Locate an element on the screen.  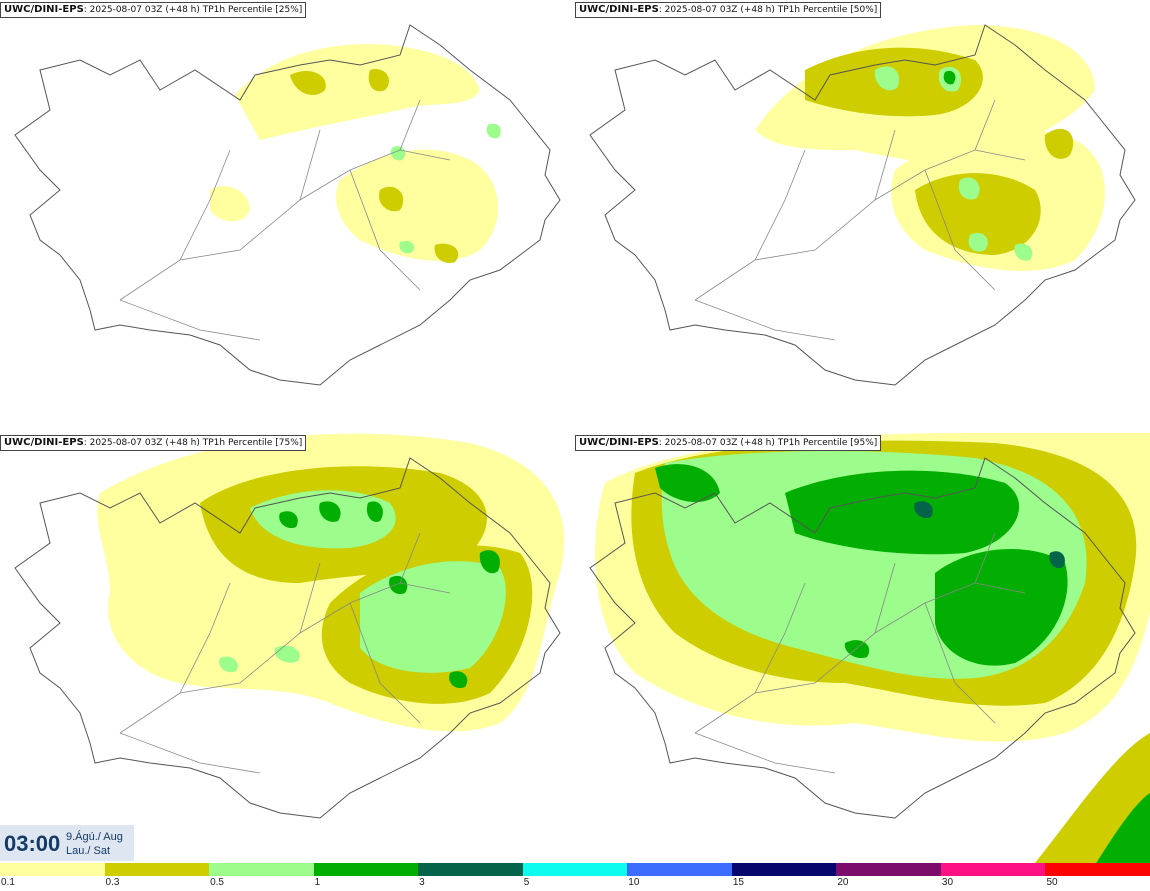
valid-clock: 03:00 is located at coordinates (32, 843).